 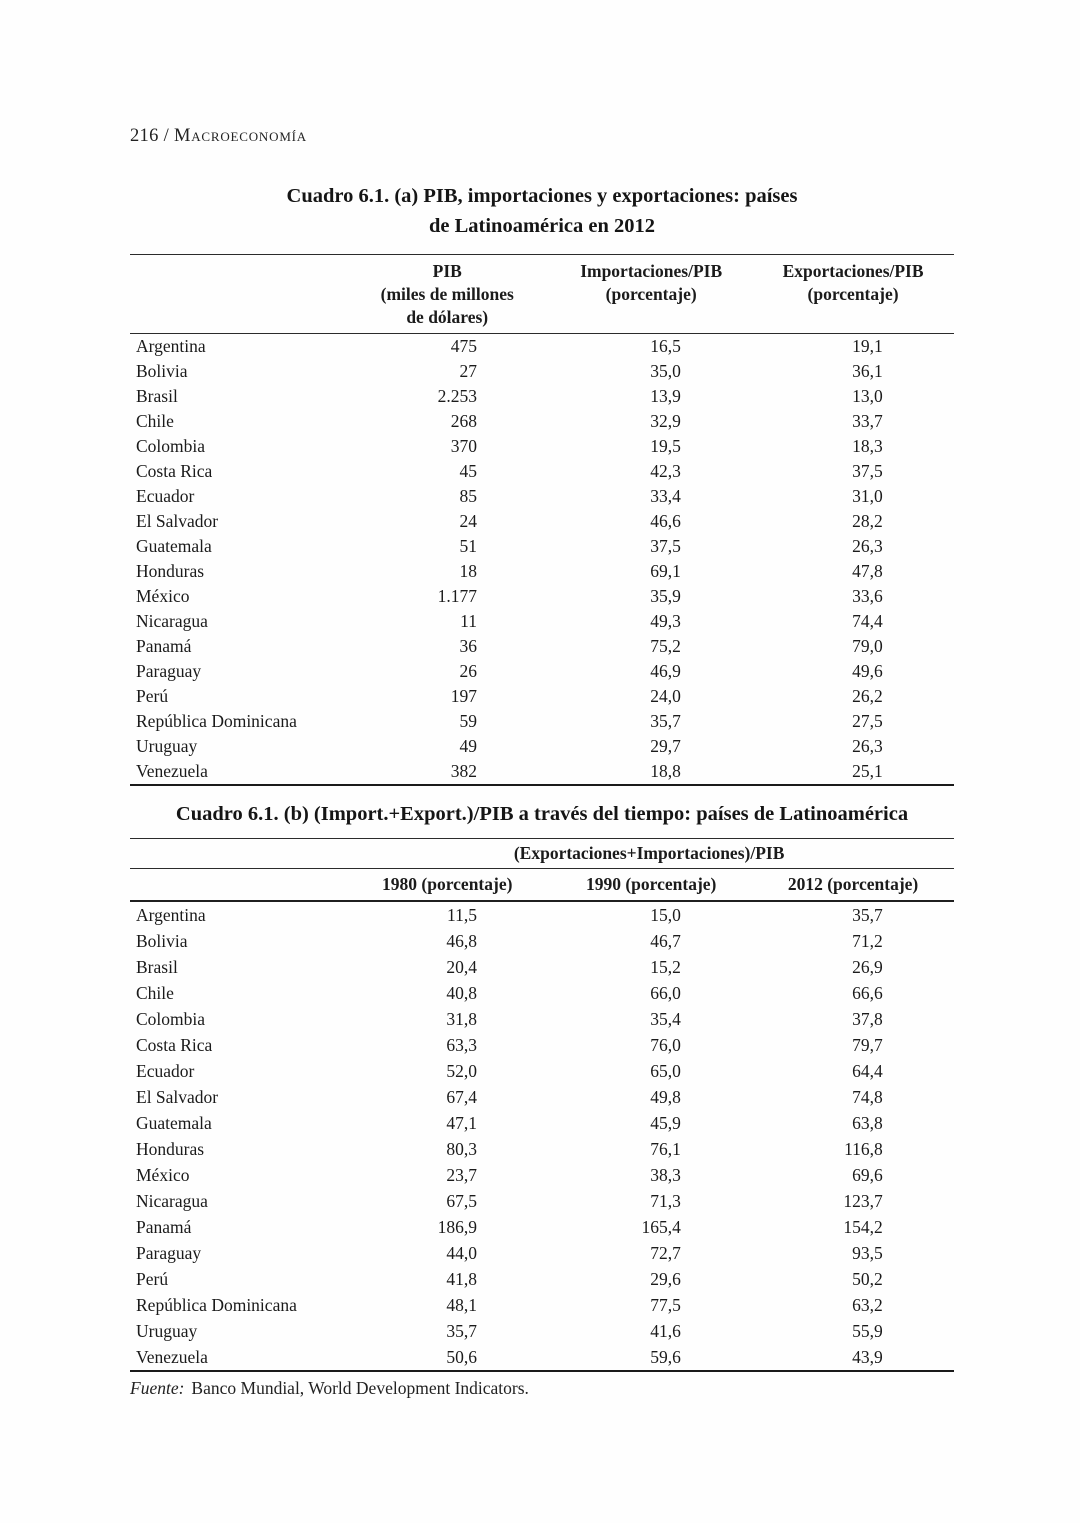 I want to click on value-text: 23,7, so click(x=461, y=1175).